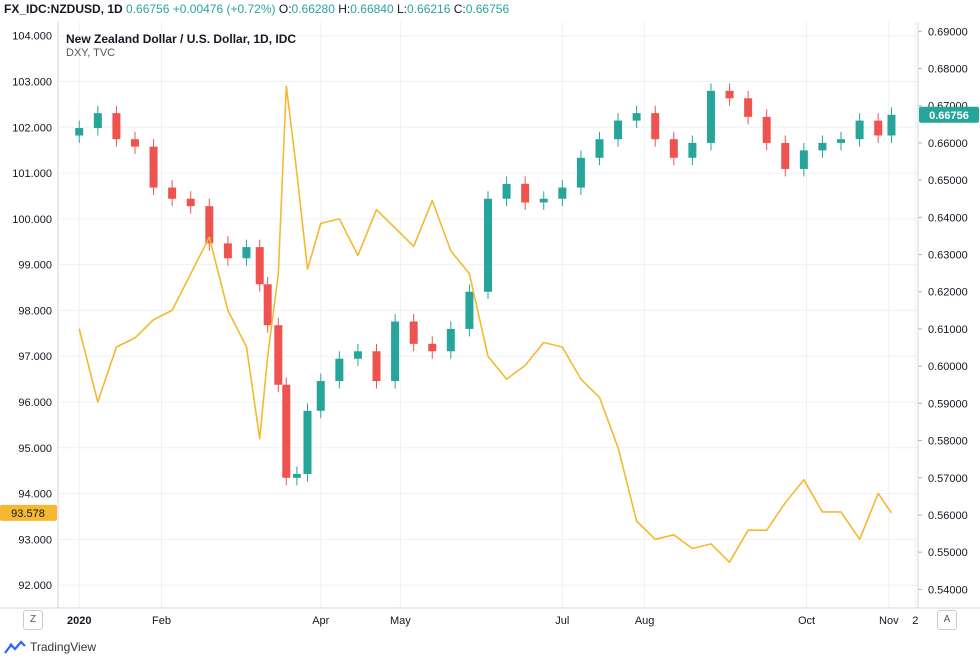 Image resolution: width=980 pixels, height=666 pixels. What do you see at coordinates (947, 620) in the screenshot?
I see `auto-scale-button: A` at bounding box center [947, 620].